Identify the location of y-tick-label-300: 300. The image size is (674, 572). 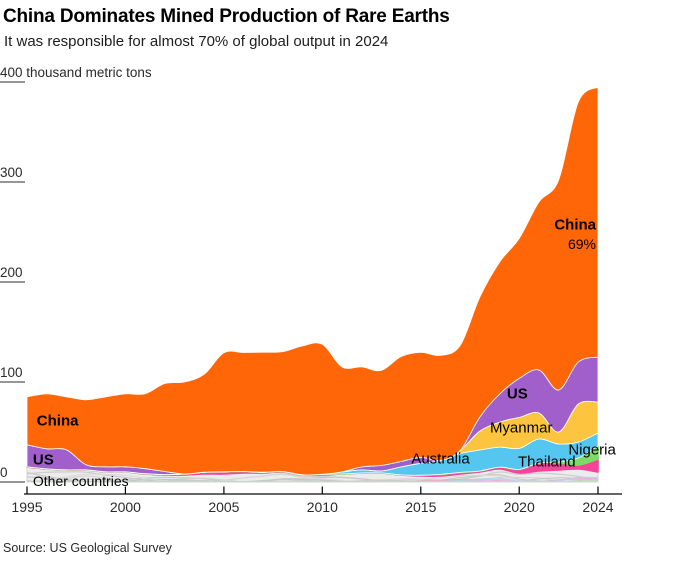
(11, 172).